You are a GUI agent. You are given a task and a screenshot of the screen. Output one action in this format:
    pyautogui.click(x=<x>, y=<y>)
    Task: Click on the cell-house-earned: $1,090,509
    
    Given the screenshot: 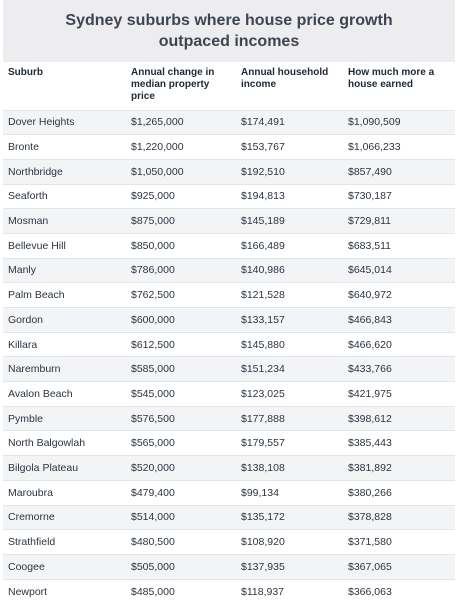 What is the action you would take?
    pyautogui.click(x=399, y=122)
    